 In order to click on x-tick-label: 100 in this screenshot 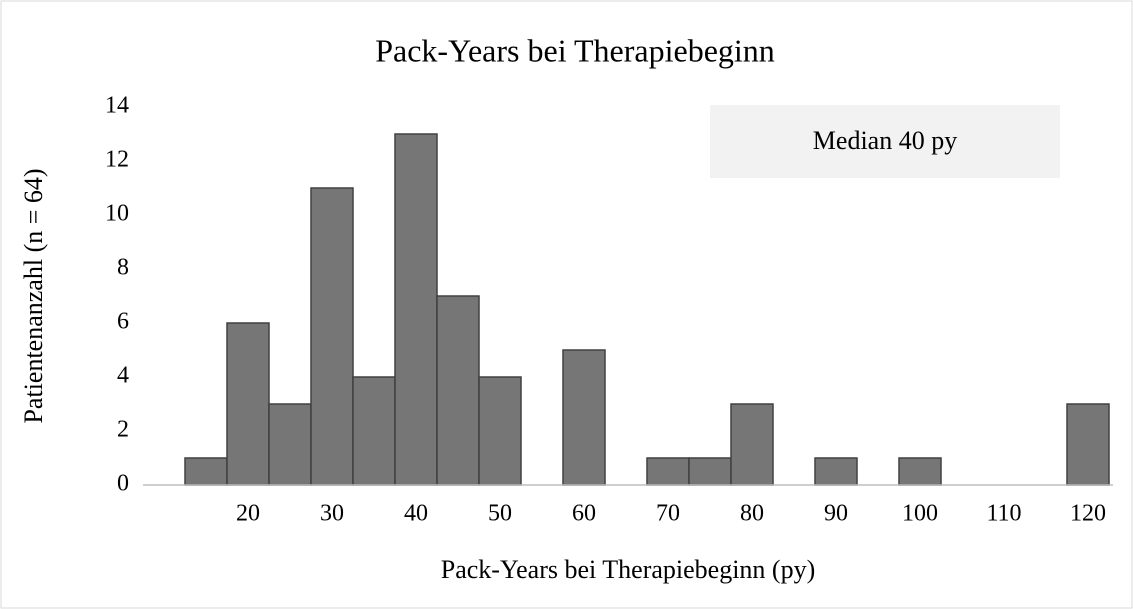, I will do `click(920, 514)`.